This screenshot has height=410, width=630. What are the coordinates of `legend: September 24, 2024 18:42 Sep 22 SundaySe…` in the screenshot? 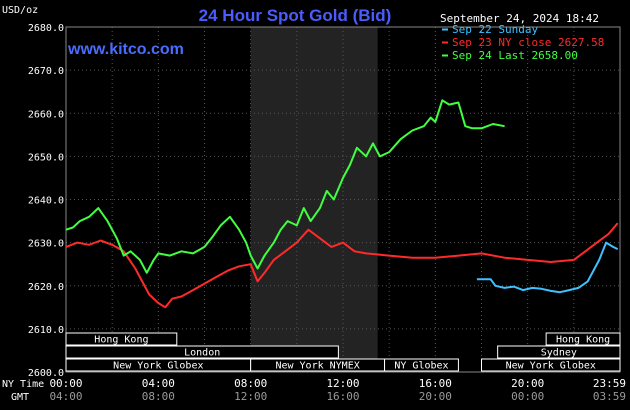 It's located at (522, 37).